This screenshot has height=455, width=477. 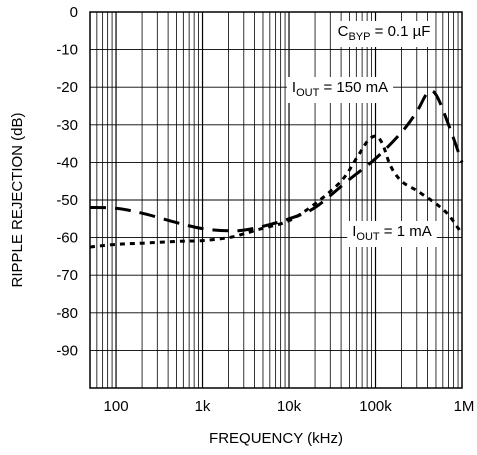 I want to click on svg-text: IOUT = 150 mA, so click(x=340, y=89).